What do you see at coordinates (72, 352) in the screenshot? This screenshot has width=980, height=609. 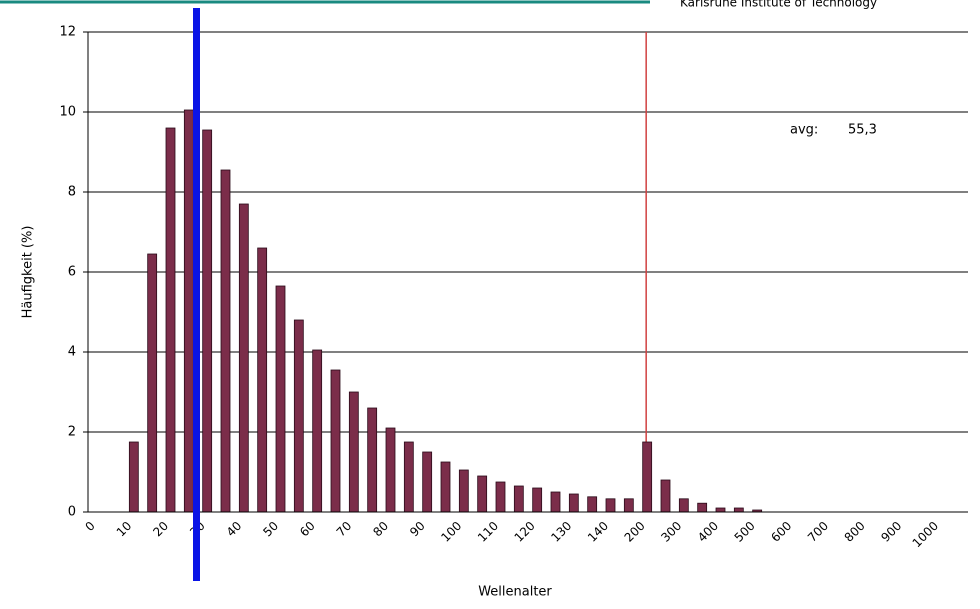 I see `y-tick-label: 4` at bounding box center [72, 352].